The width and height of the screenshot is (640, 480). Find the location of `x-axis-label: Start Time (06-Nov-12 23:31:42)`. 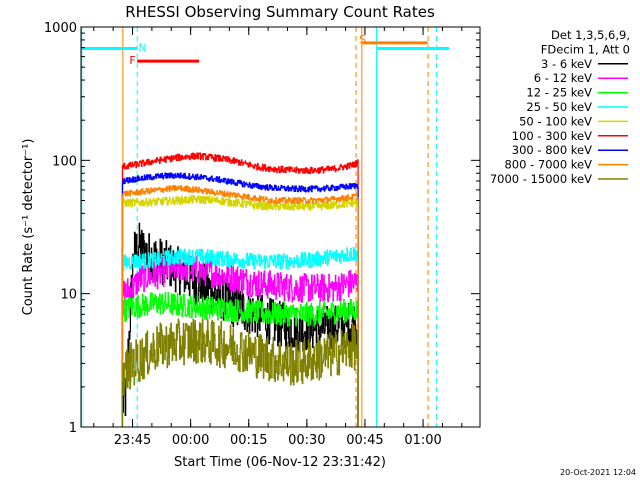

x-axis-label: Start Time (06-Nov-12 23:31:42) is located at coordinates (280, 462).